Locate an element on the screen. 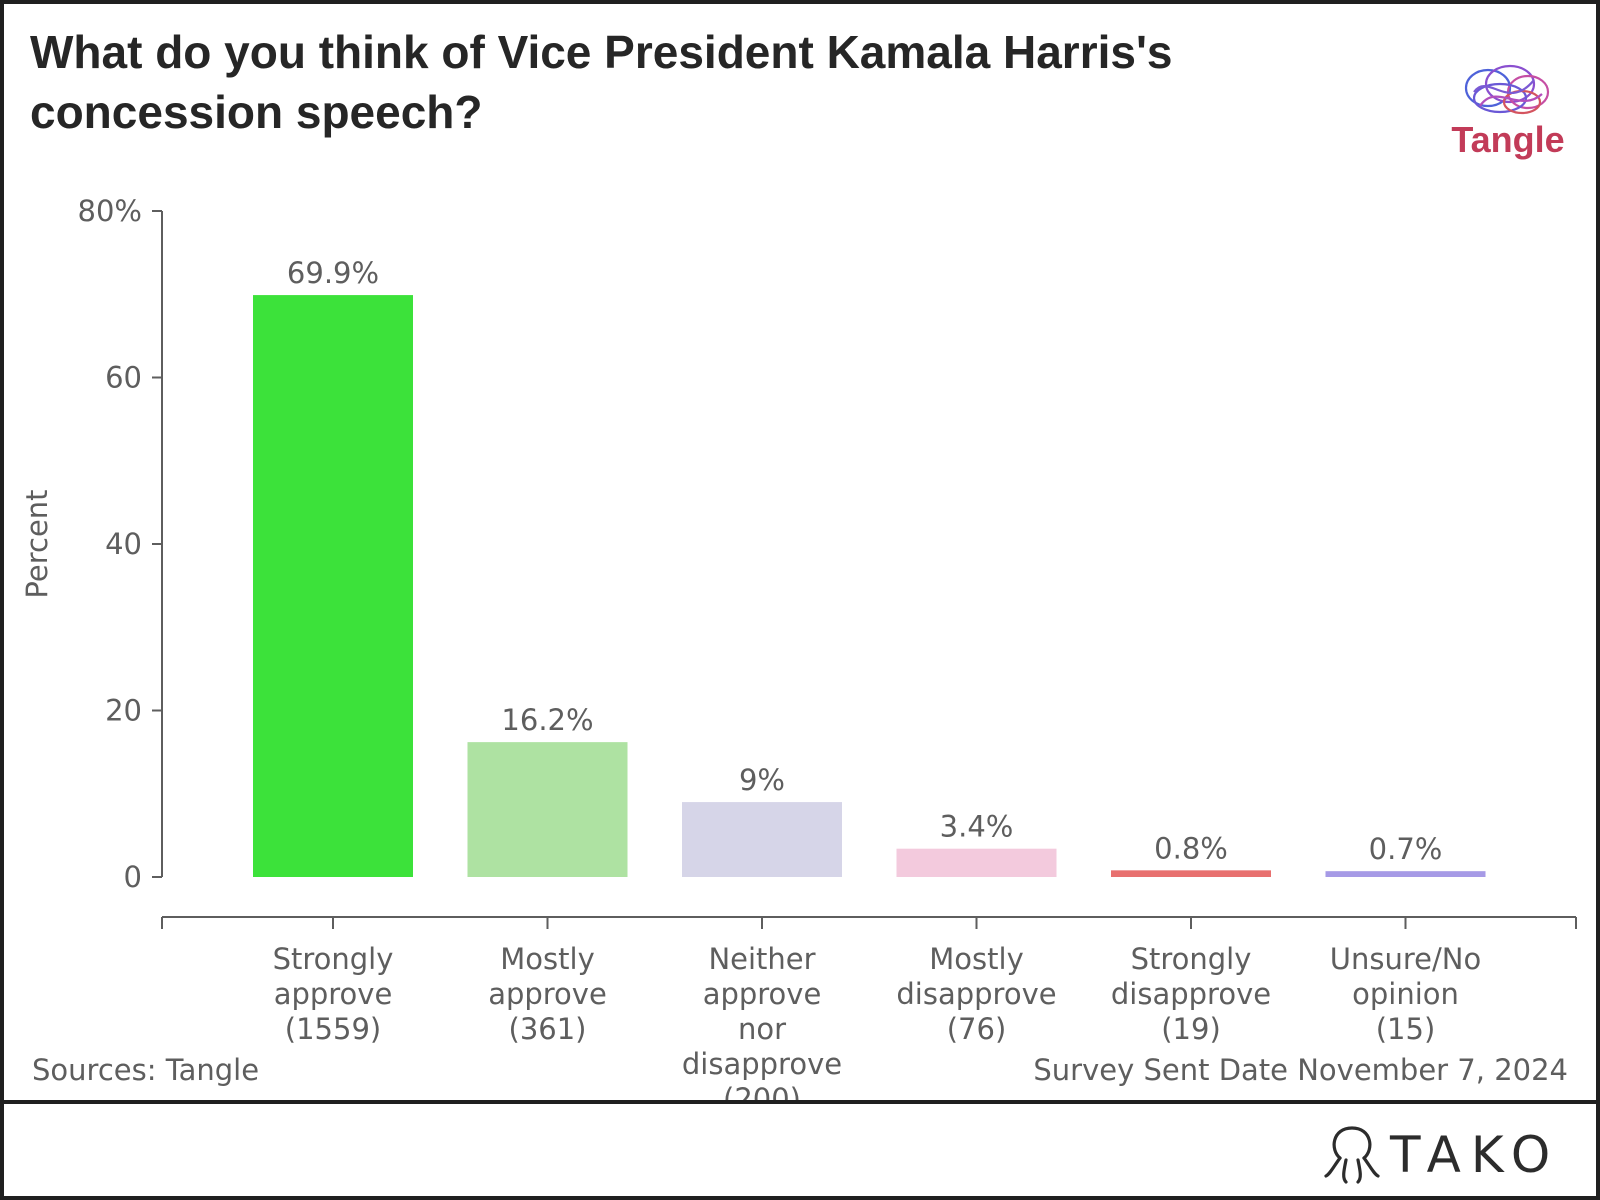  tangle-logo-text: Tangle is located at coordinates (1507, 139).